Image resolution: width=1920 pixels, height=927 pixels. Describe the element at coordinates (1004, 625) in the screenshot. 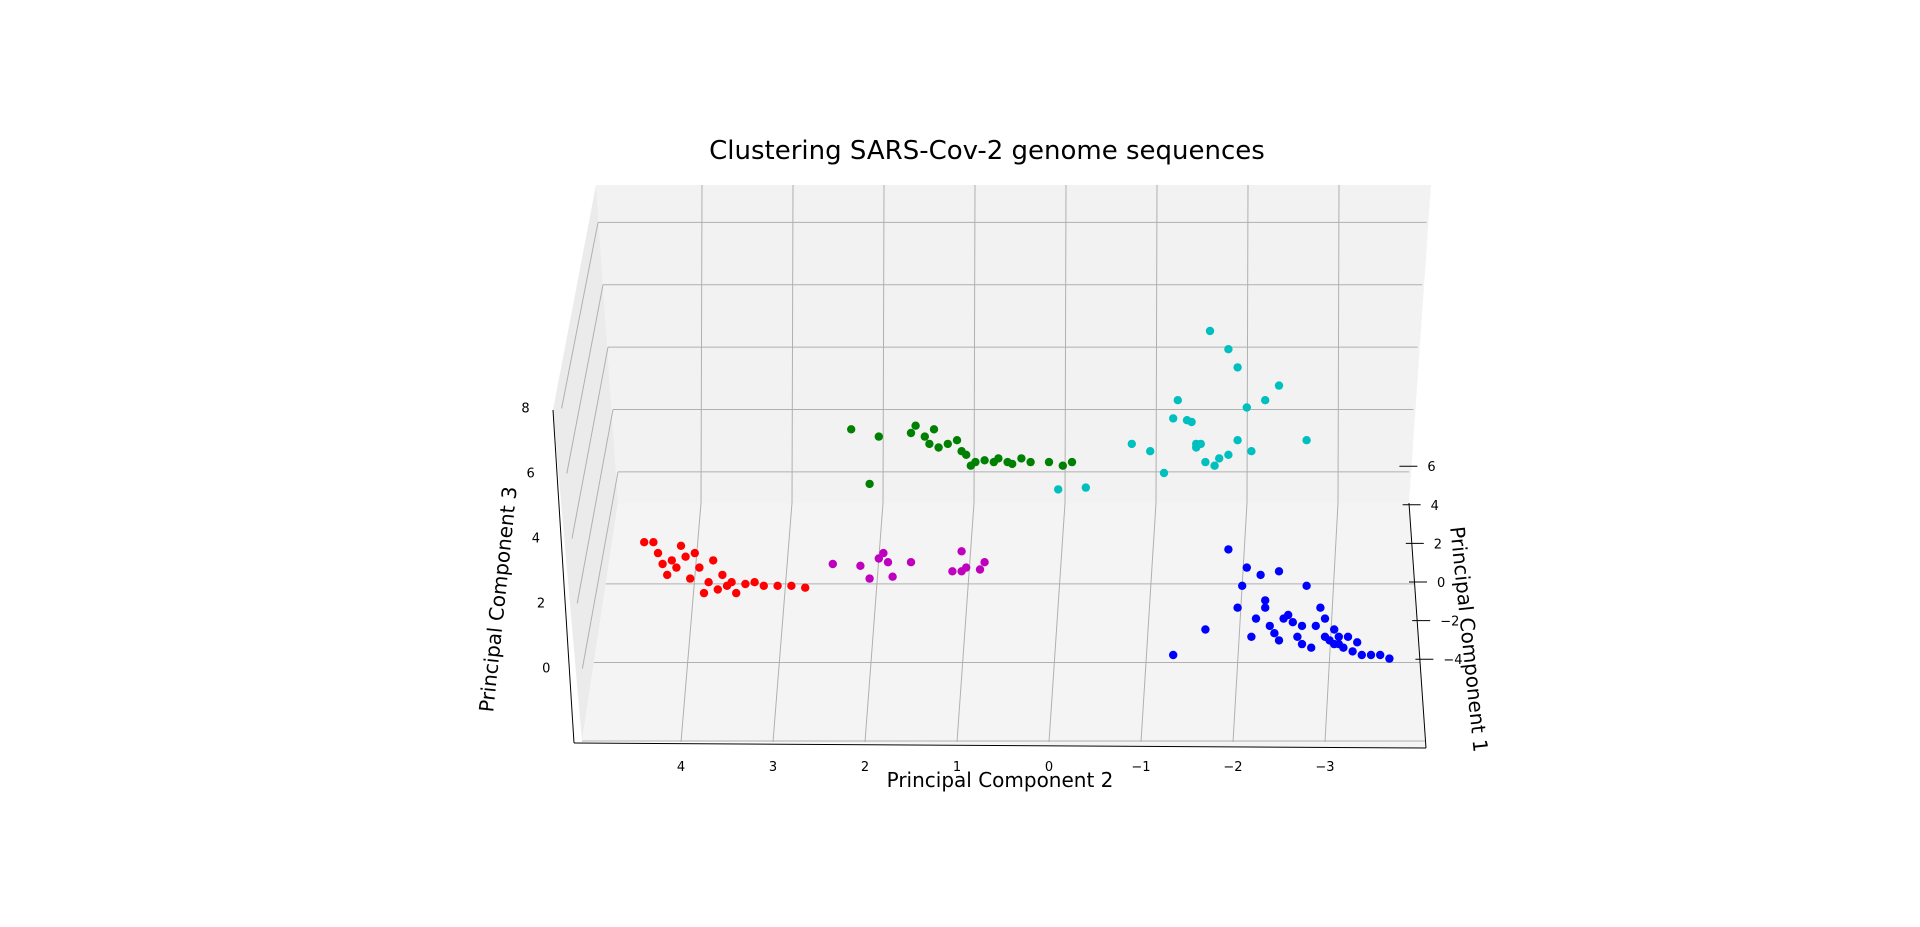

I see `floor-pane` at that location.